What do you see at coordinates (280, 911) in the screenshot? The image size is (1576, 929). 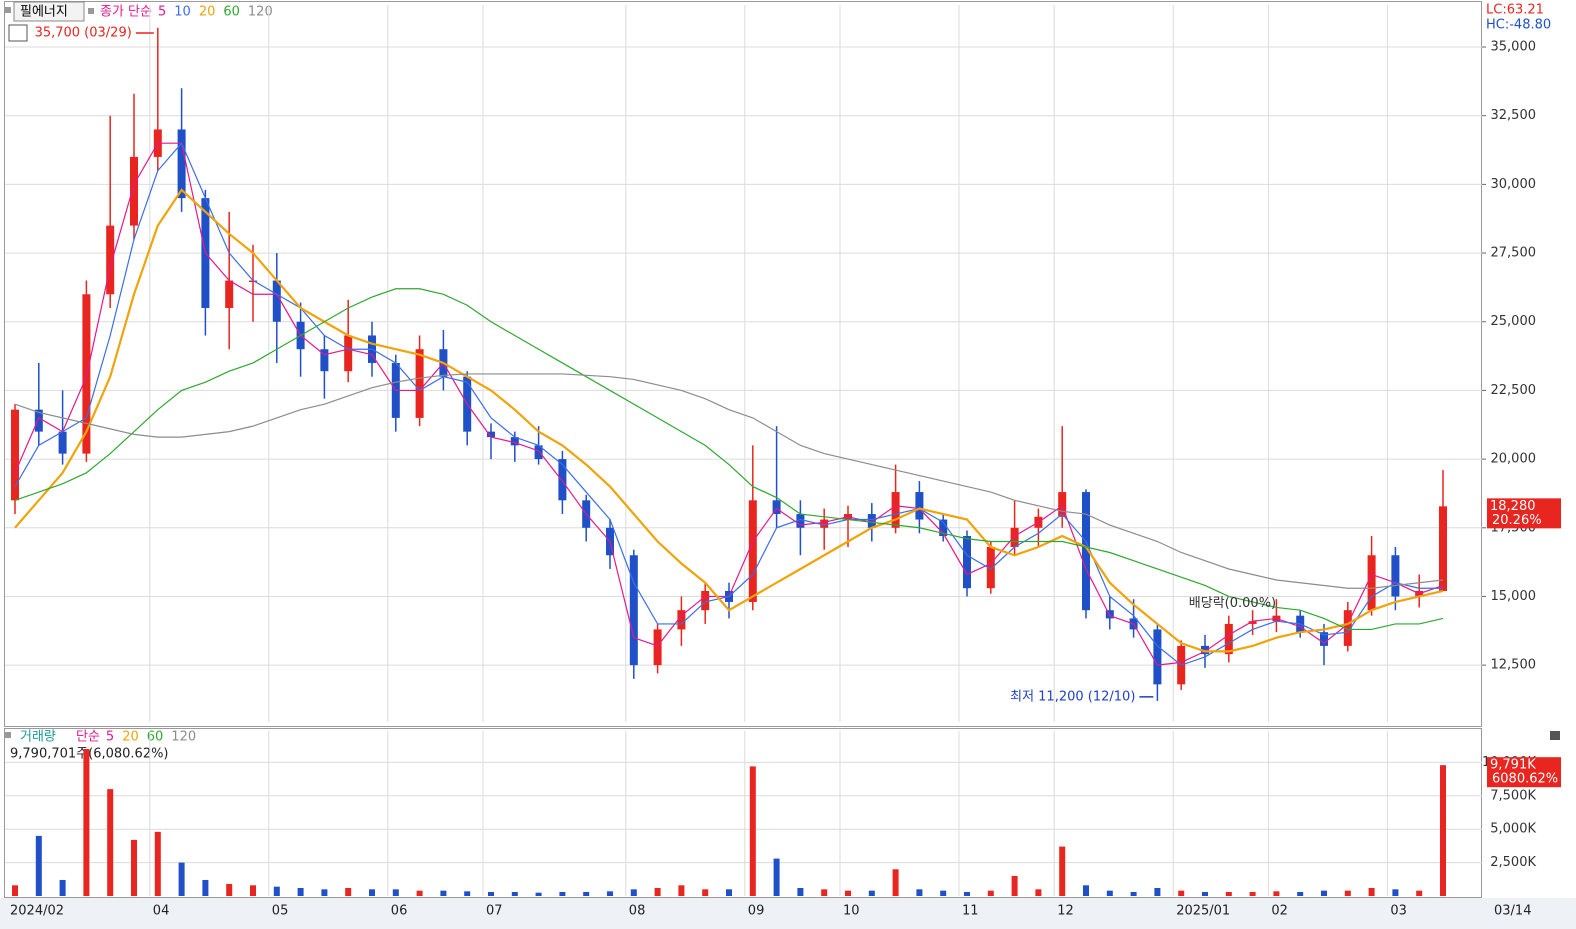 I see `x-tick-label: 05` at bounding box center [280, 911].